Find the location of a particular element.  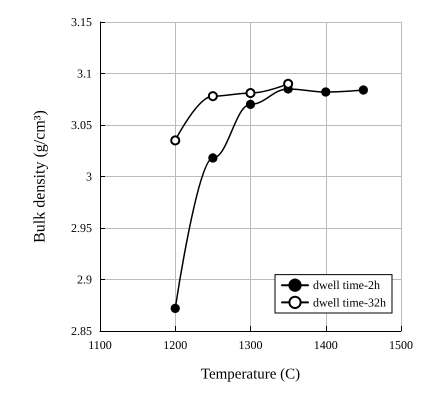

x-axis-title: Temperature (C) is located at coordinates (250, 374).